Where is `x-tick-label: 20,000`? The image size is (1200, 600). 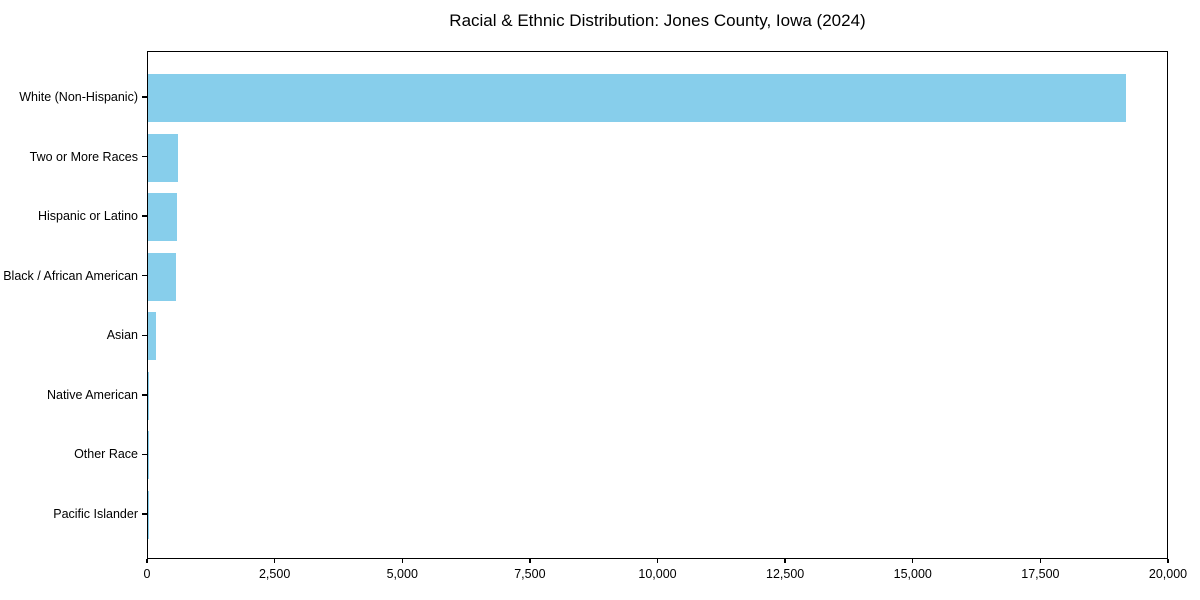
x-tick-label: 20,000 is located at coordinates (1168, 574).